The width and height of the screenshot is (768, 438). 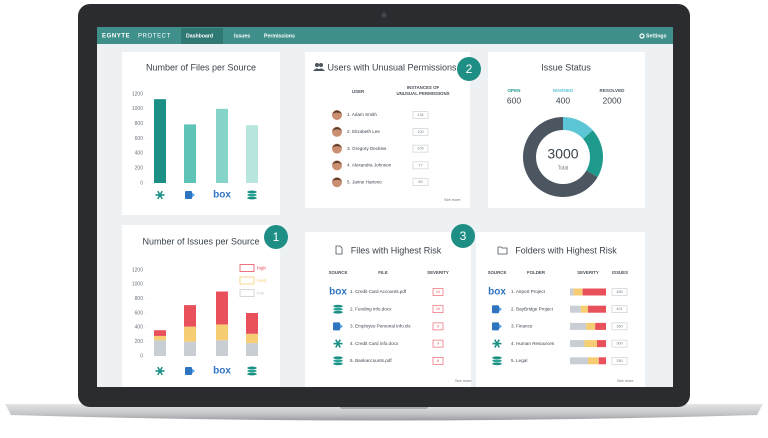 What do you see at coordinates (514, 90) in the screenshot?
I see `status-label: OPEN` at bounding box center [514, 90].